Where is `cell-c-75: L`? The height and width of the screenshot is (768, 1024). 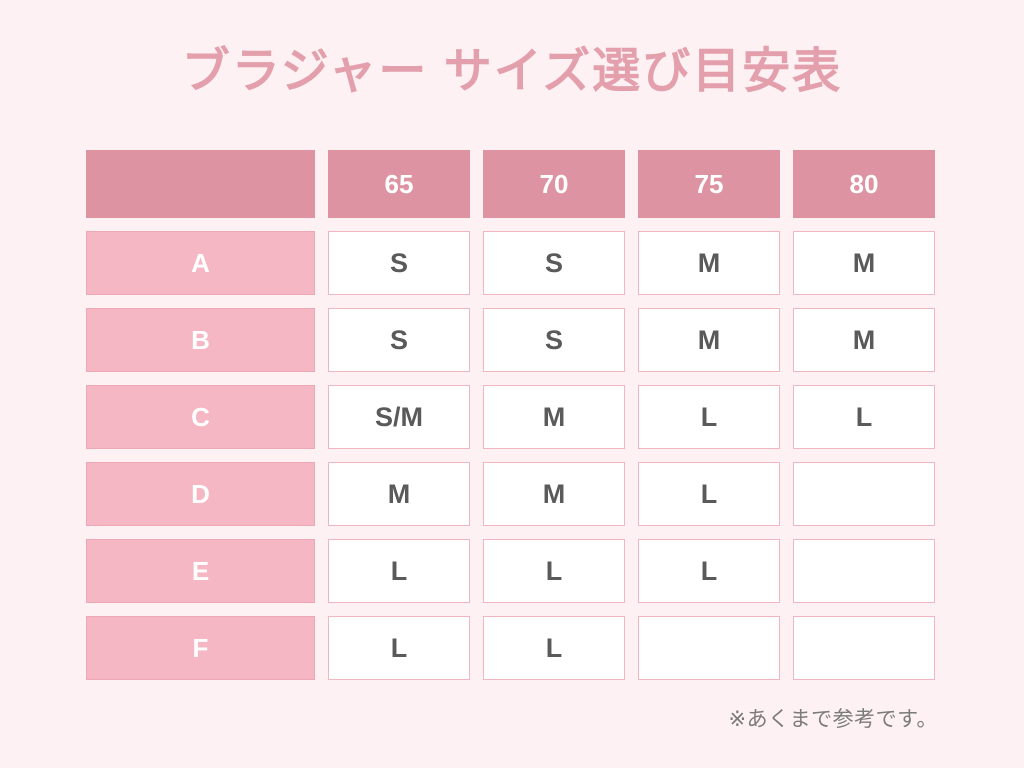
cell-c-75: L is located at coordinates (709, 417).